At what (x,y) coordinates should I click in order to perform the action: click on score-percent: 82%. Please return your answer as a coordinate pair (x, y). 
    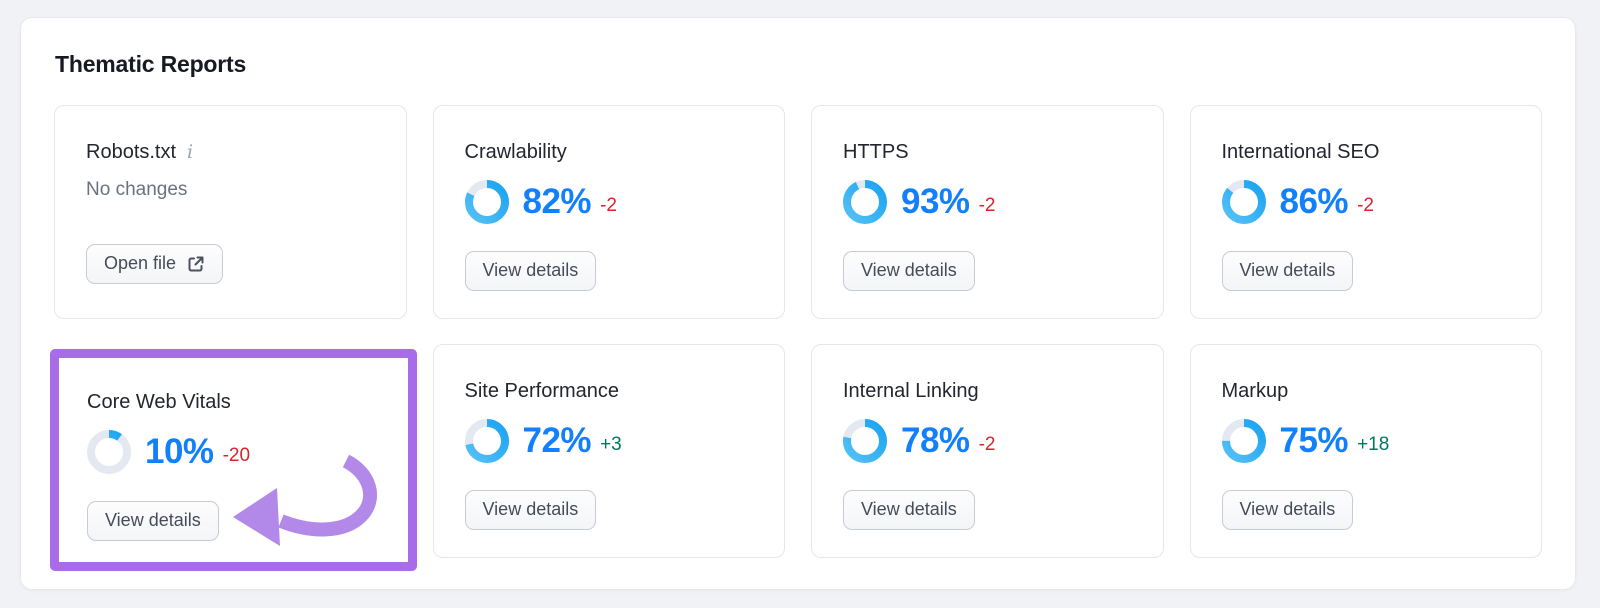
    Looking at the image, I should click on (557, 201).